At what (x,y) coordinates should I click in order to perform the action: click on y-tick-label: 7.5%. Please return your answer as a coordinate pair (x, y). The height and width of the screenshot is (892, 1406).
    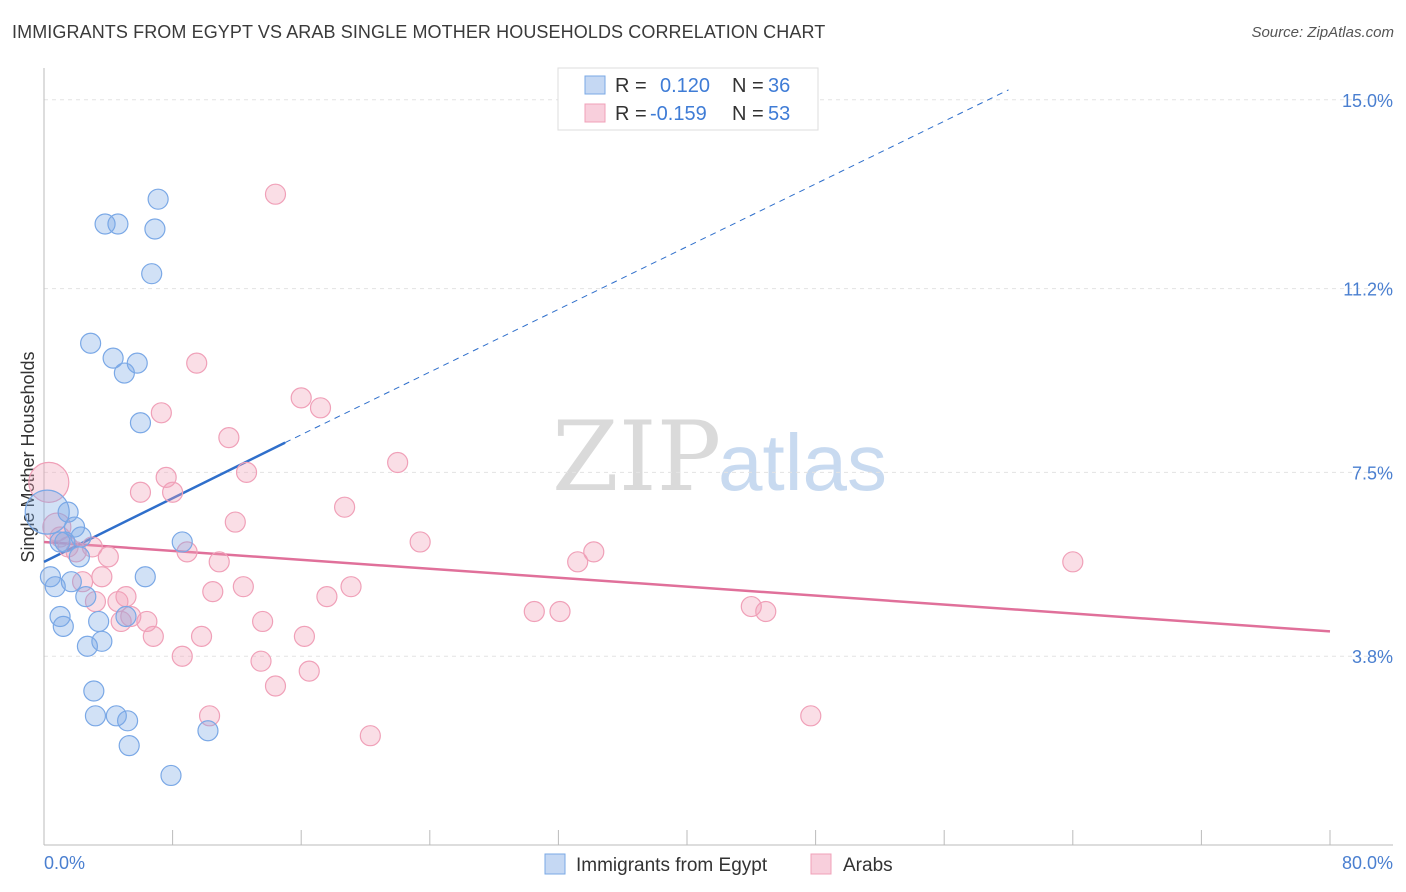
    Looking at the image, I should click on (1372, 473).